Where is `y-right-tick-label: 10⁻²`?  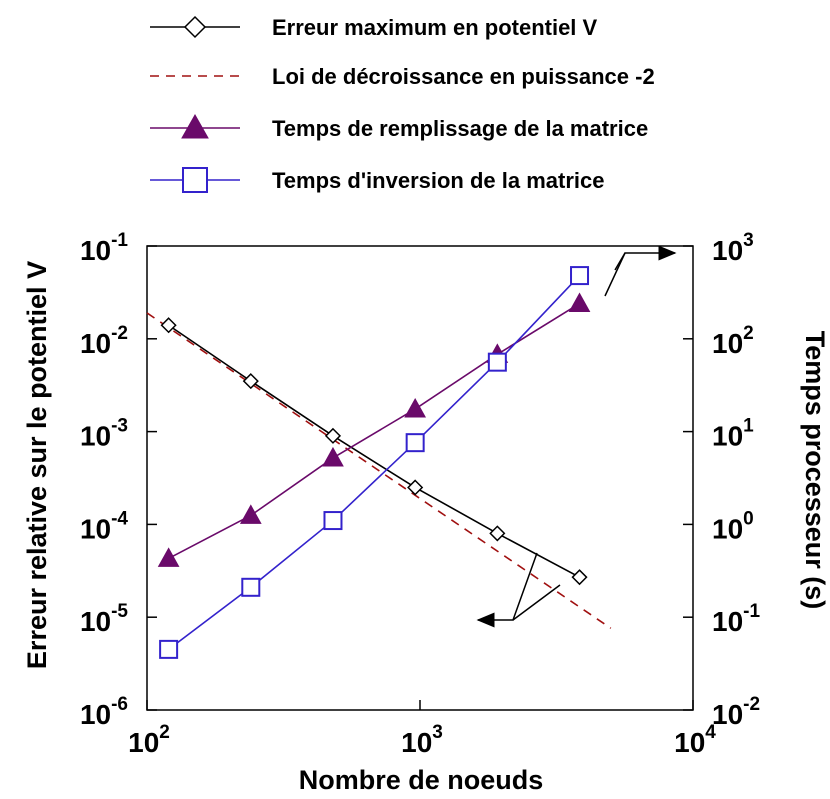
y-right-tick-label: 10⁻² is located at coordinates (736, 712).